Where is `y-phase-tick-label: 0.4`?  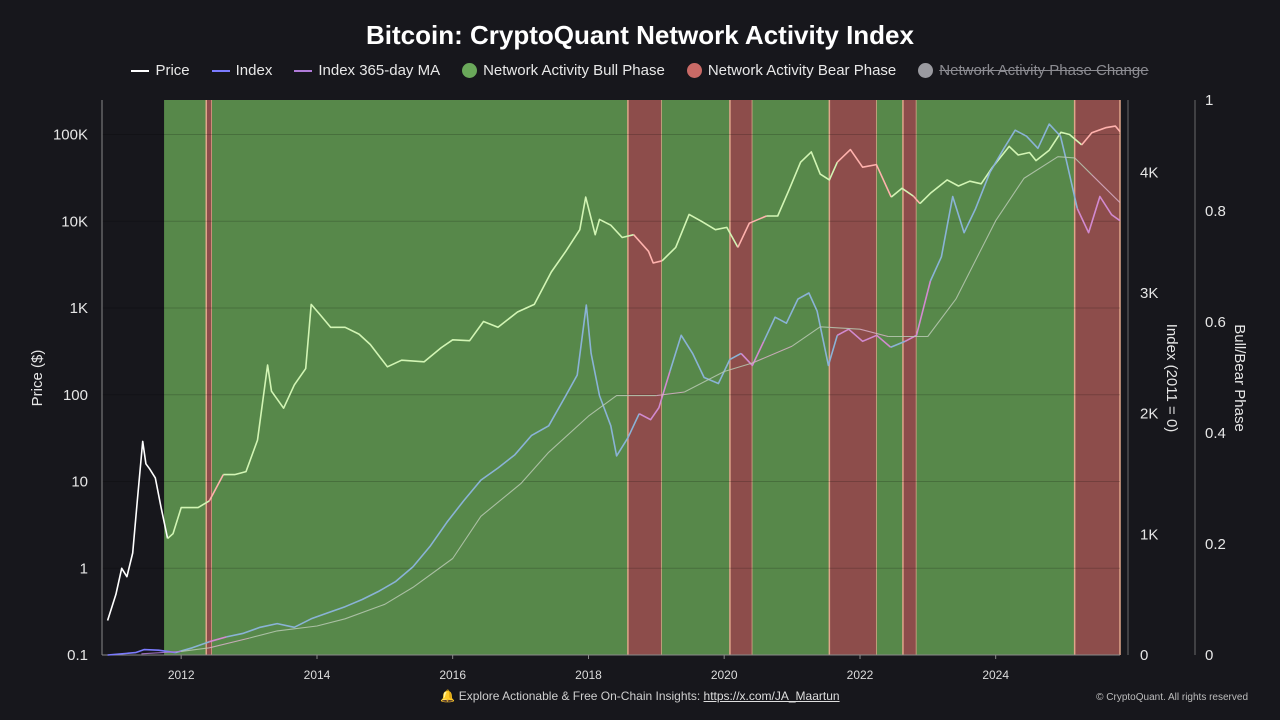 y-phase-tick-label: 0.4 is located at coordinates (1215, 433).